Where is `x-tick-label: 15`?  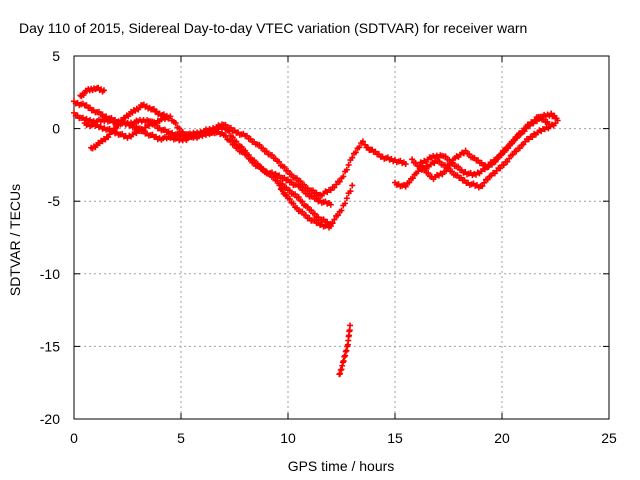
x-tick-label: 15 is located at coordinates (395, 438).